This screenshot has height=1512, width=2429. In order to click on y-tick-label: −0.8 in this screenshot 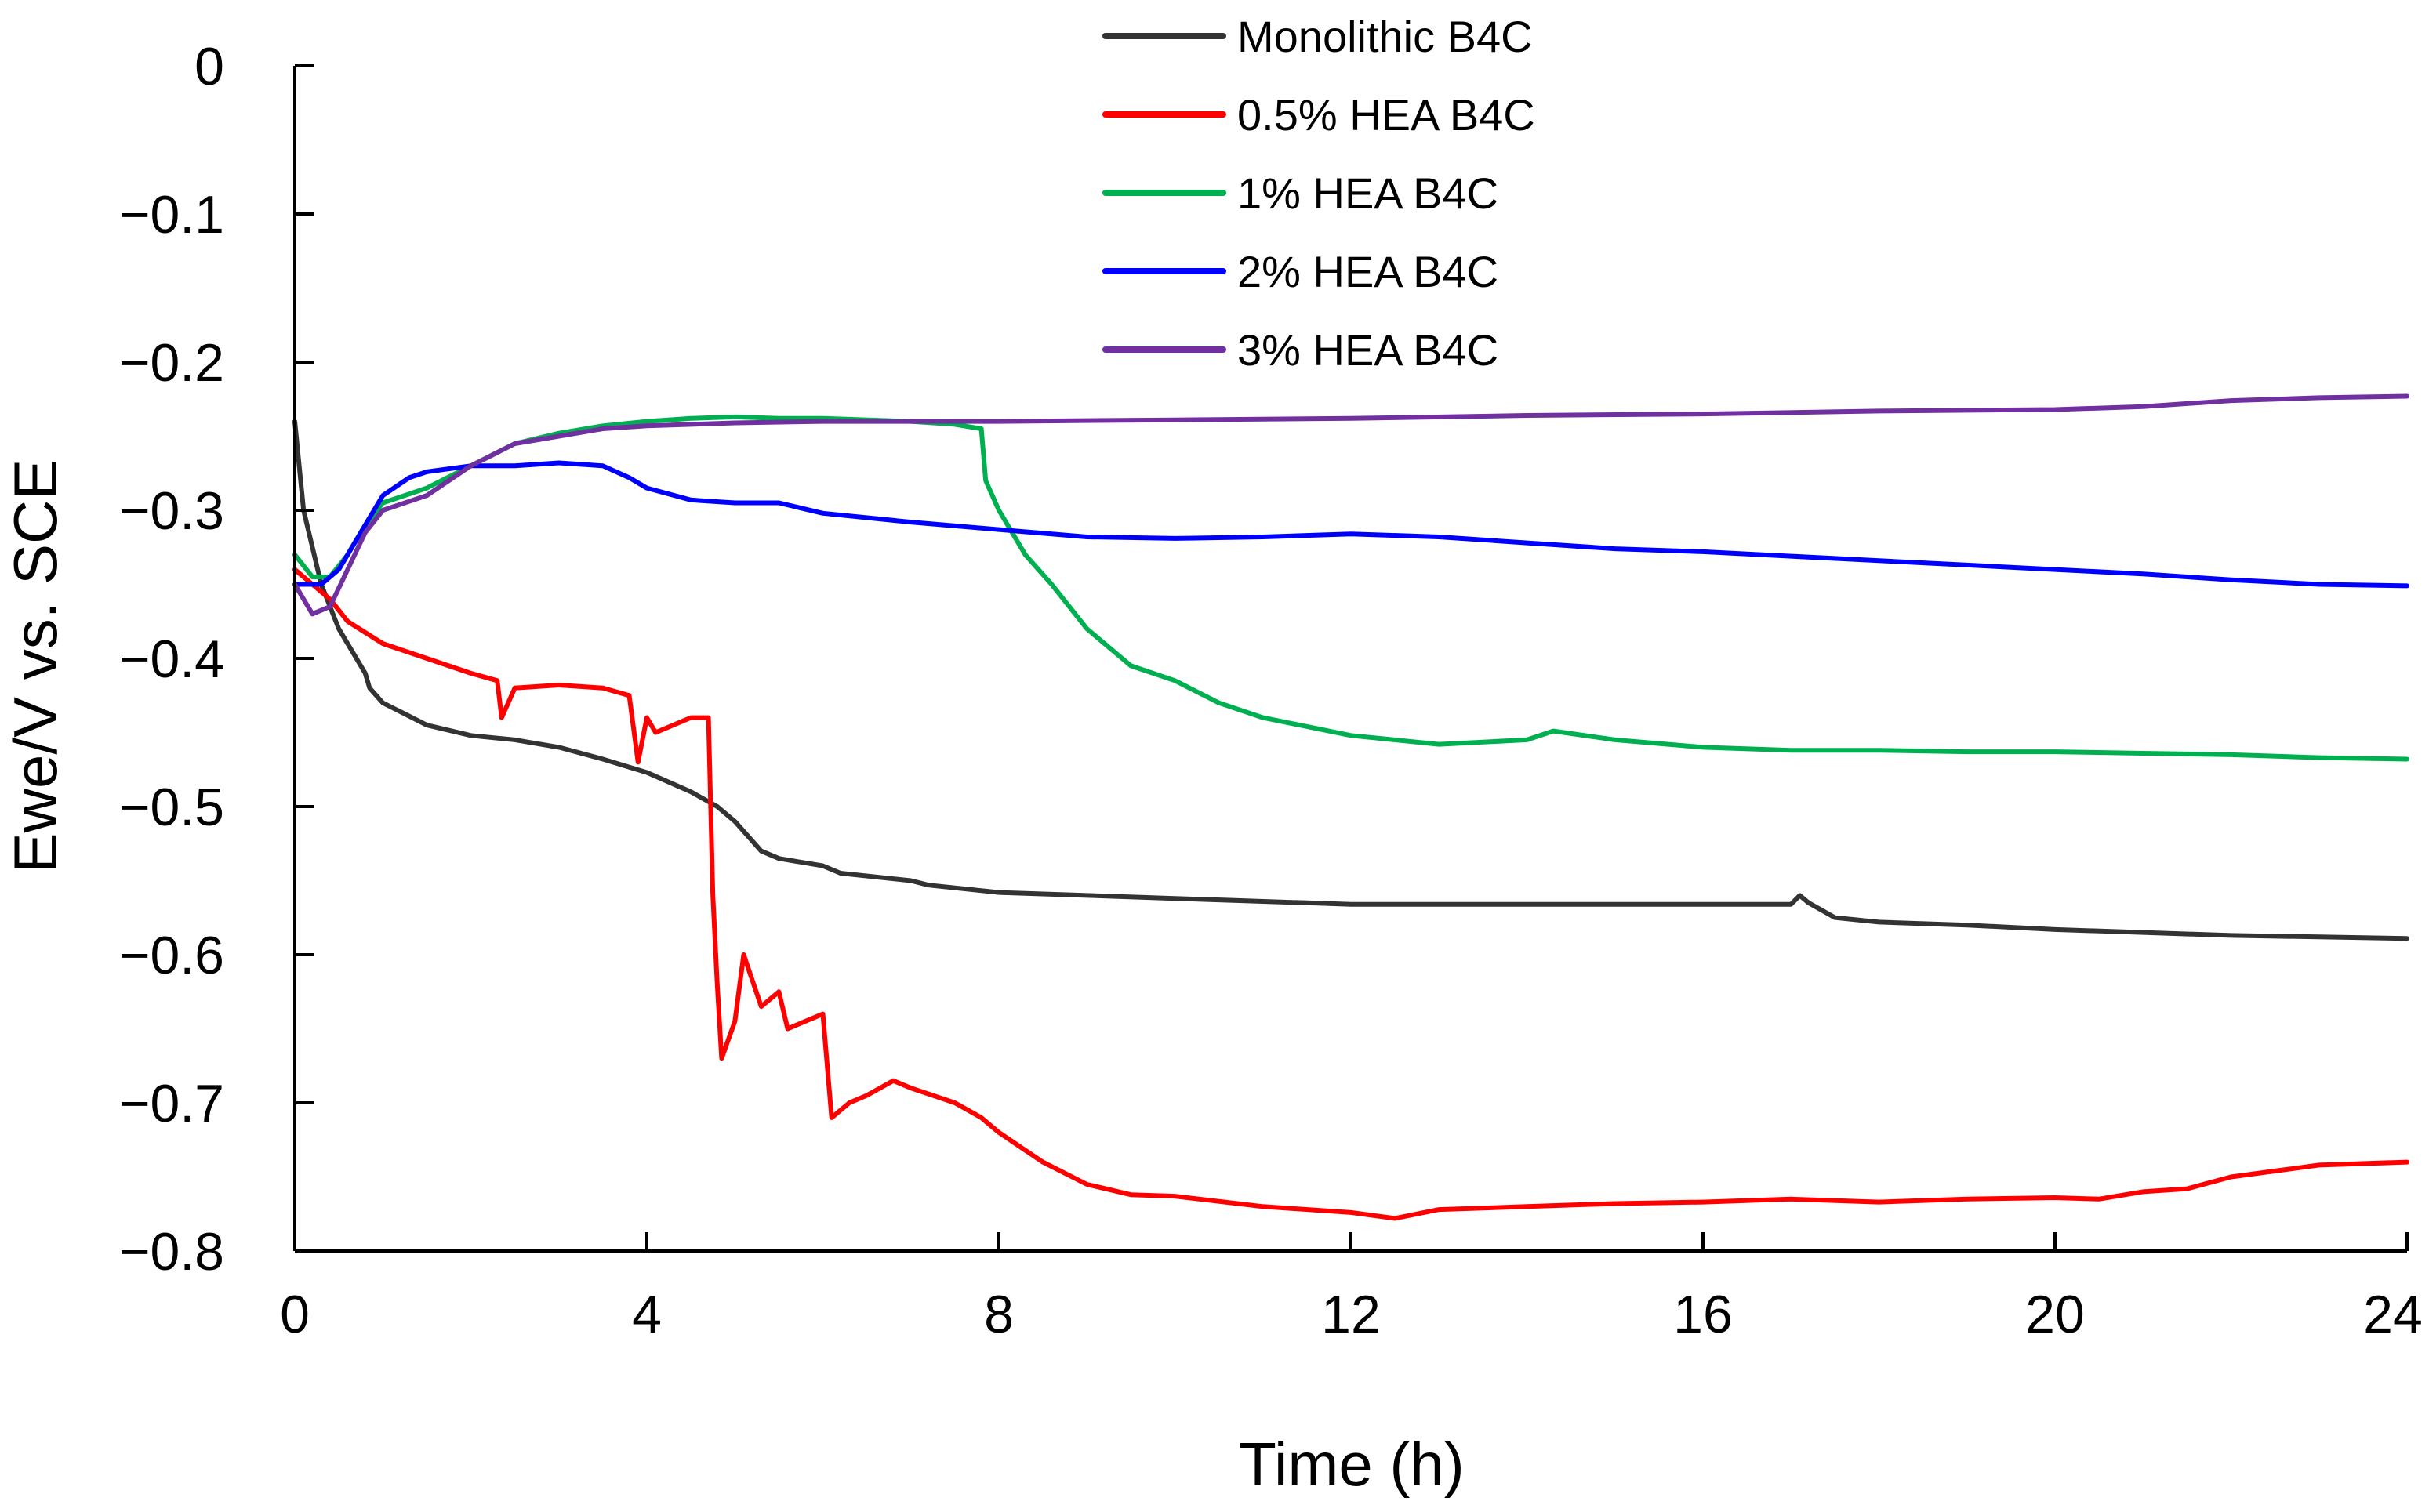, I will do `click(172, 1252)`.